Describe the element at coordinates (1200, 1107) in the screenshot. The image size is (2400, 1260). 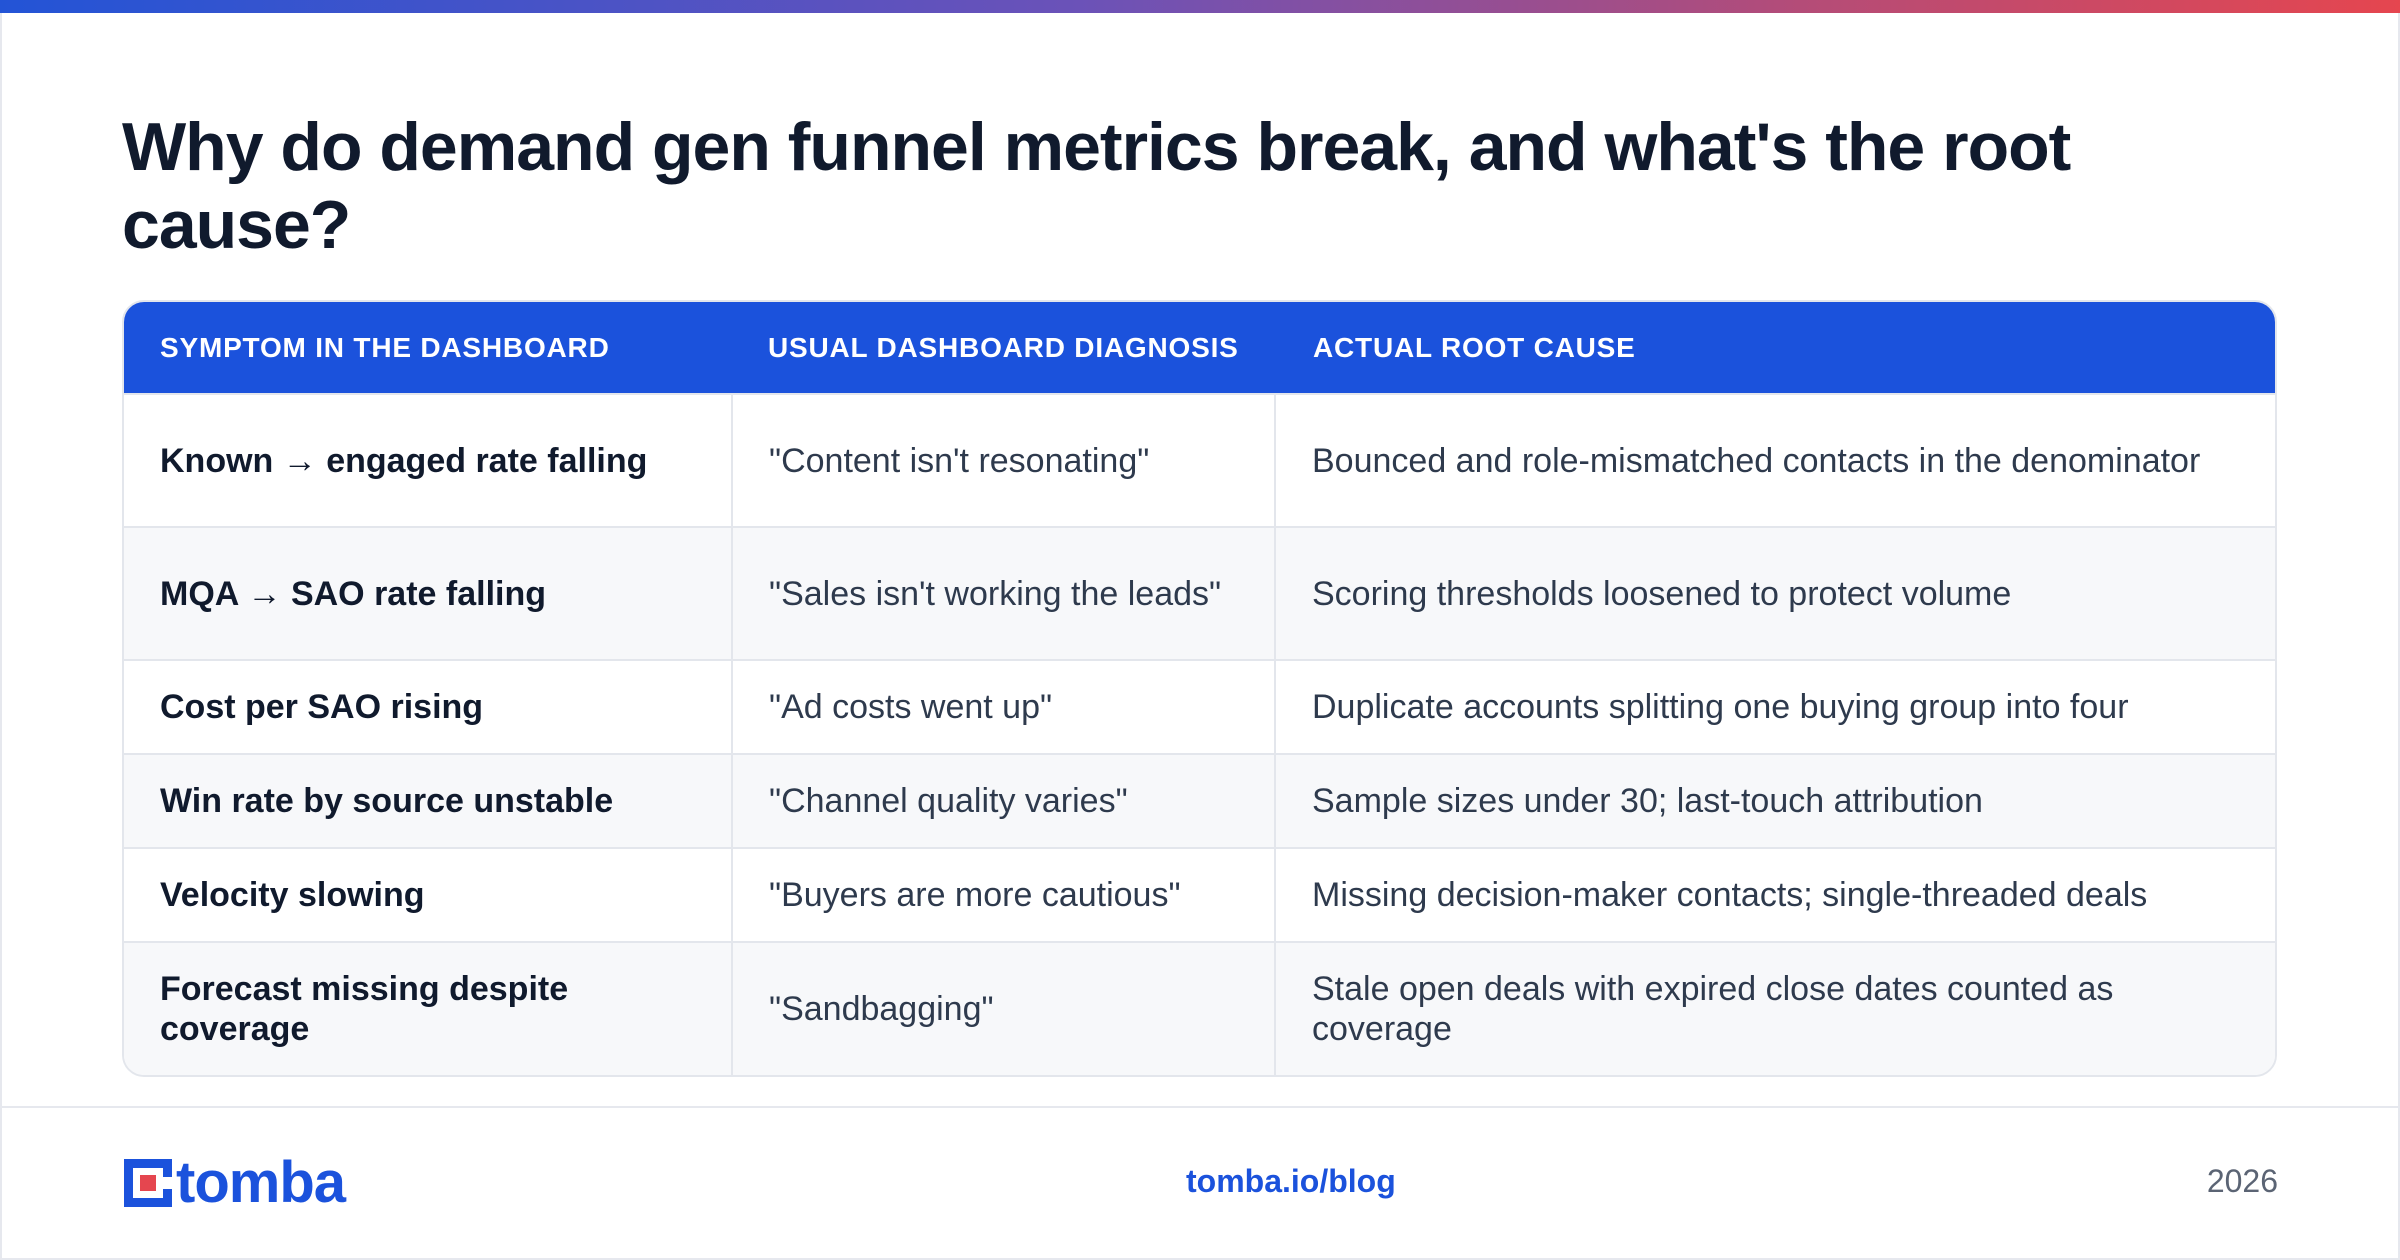
I see `footer-divider` at that location.